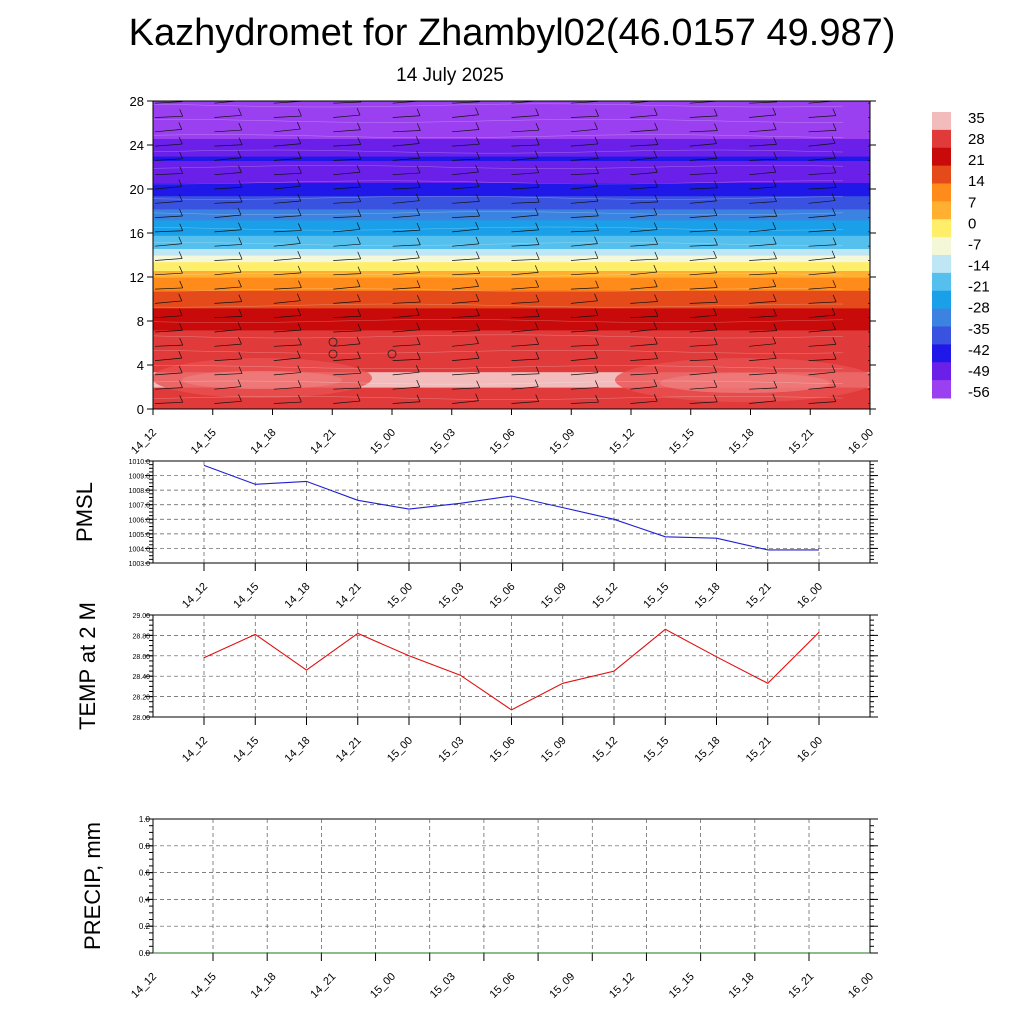  Describe the element at coordinates (682, 442) in the screenshot. I see `x-tick-label: 15_15` at that location.